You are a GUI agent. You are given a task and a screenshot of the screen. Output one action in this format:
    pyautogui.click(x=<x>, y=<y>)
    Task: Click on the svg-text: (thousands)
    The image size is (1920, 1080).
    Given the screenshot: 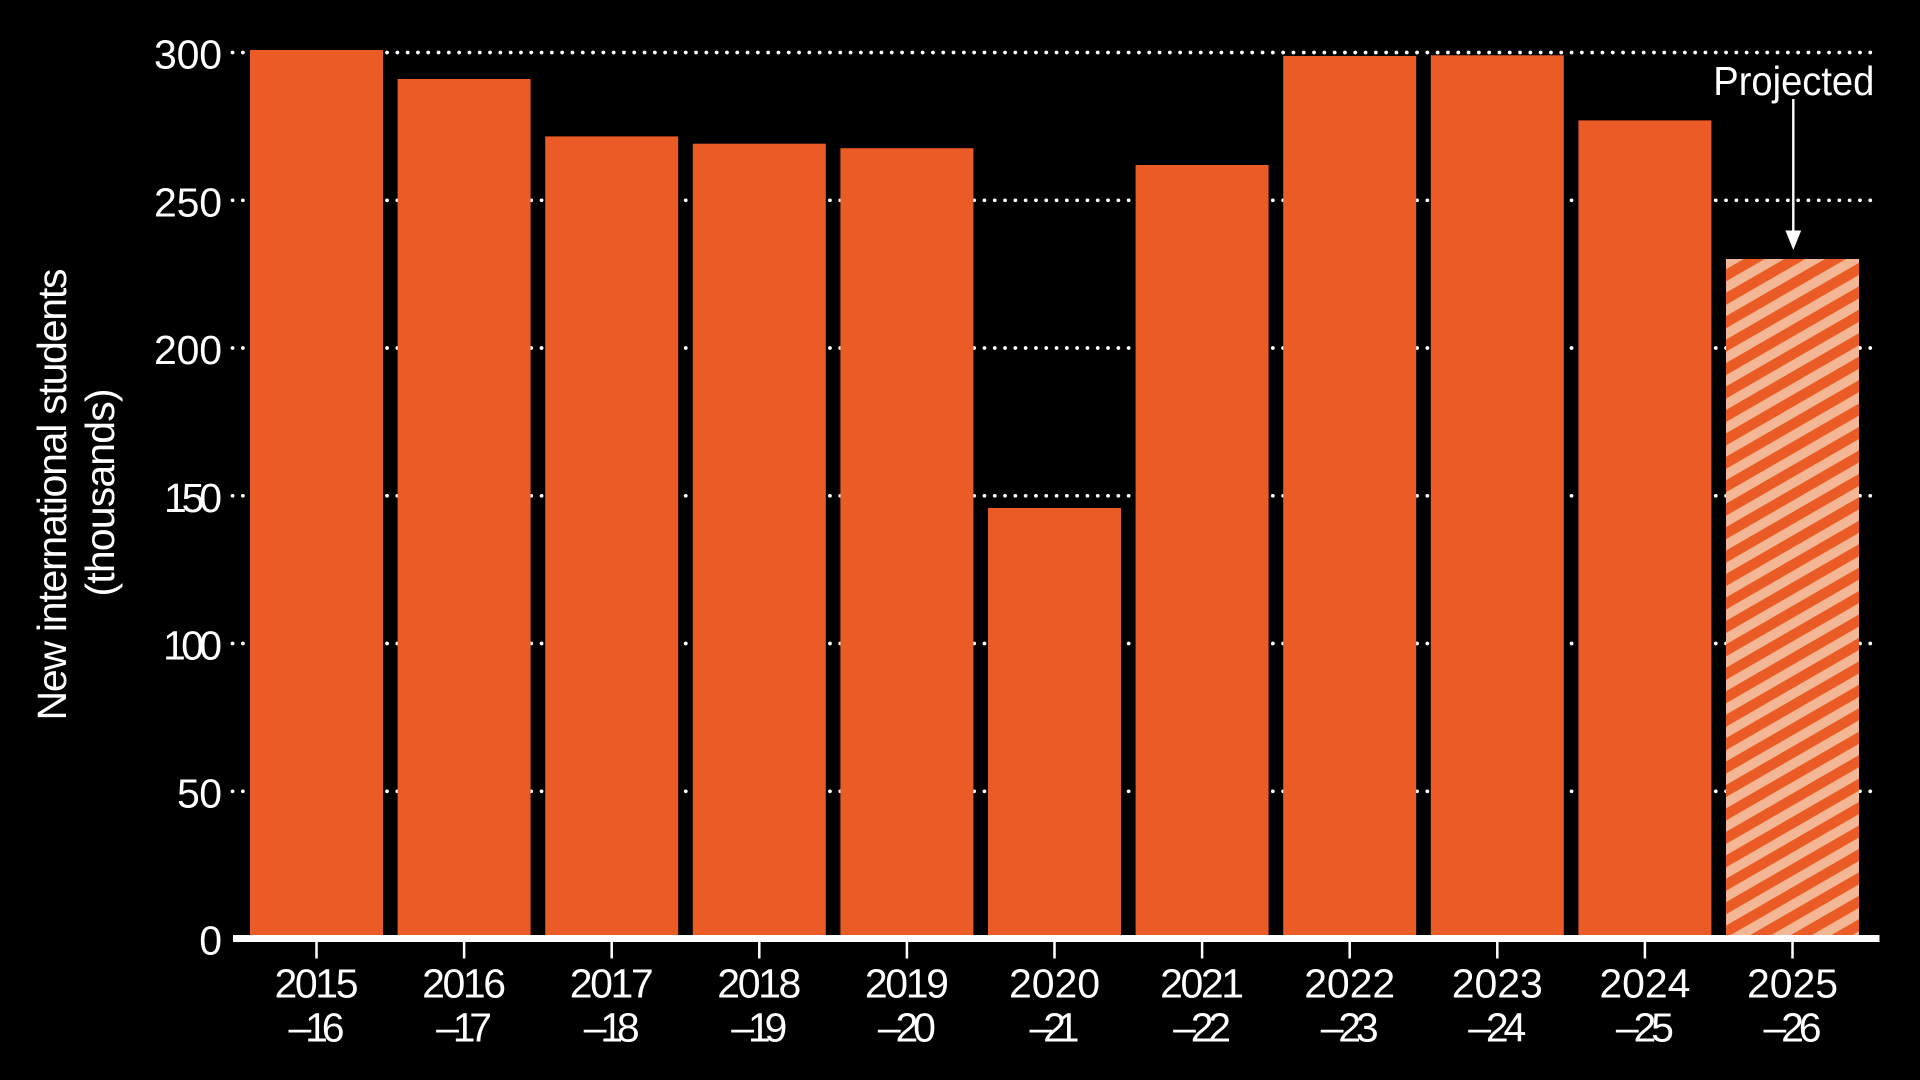 What is the action you would take?
    pyautogui.click(x=100, y=493)
    